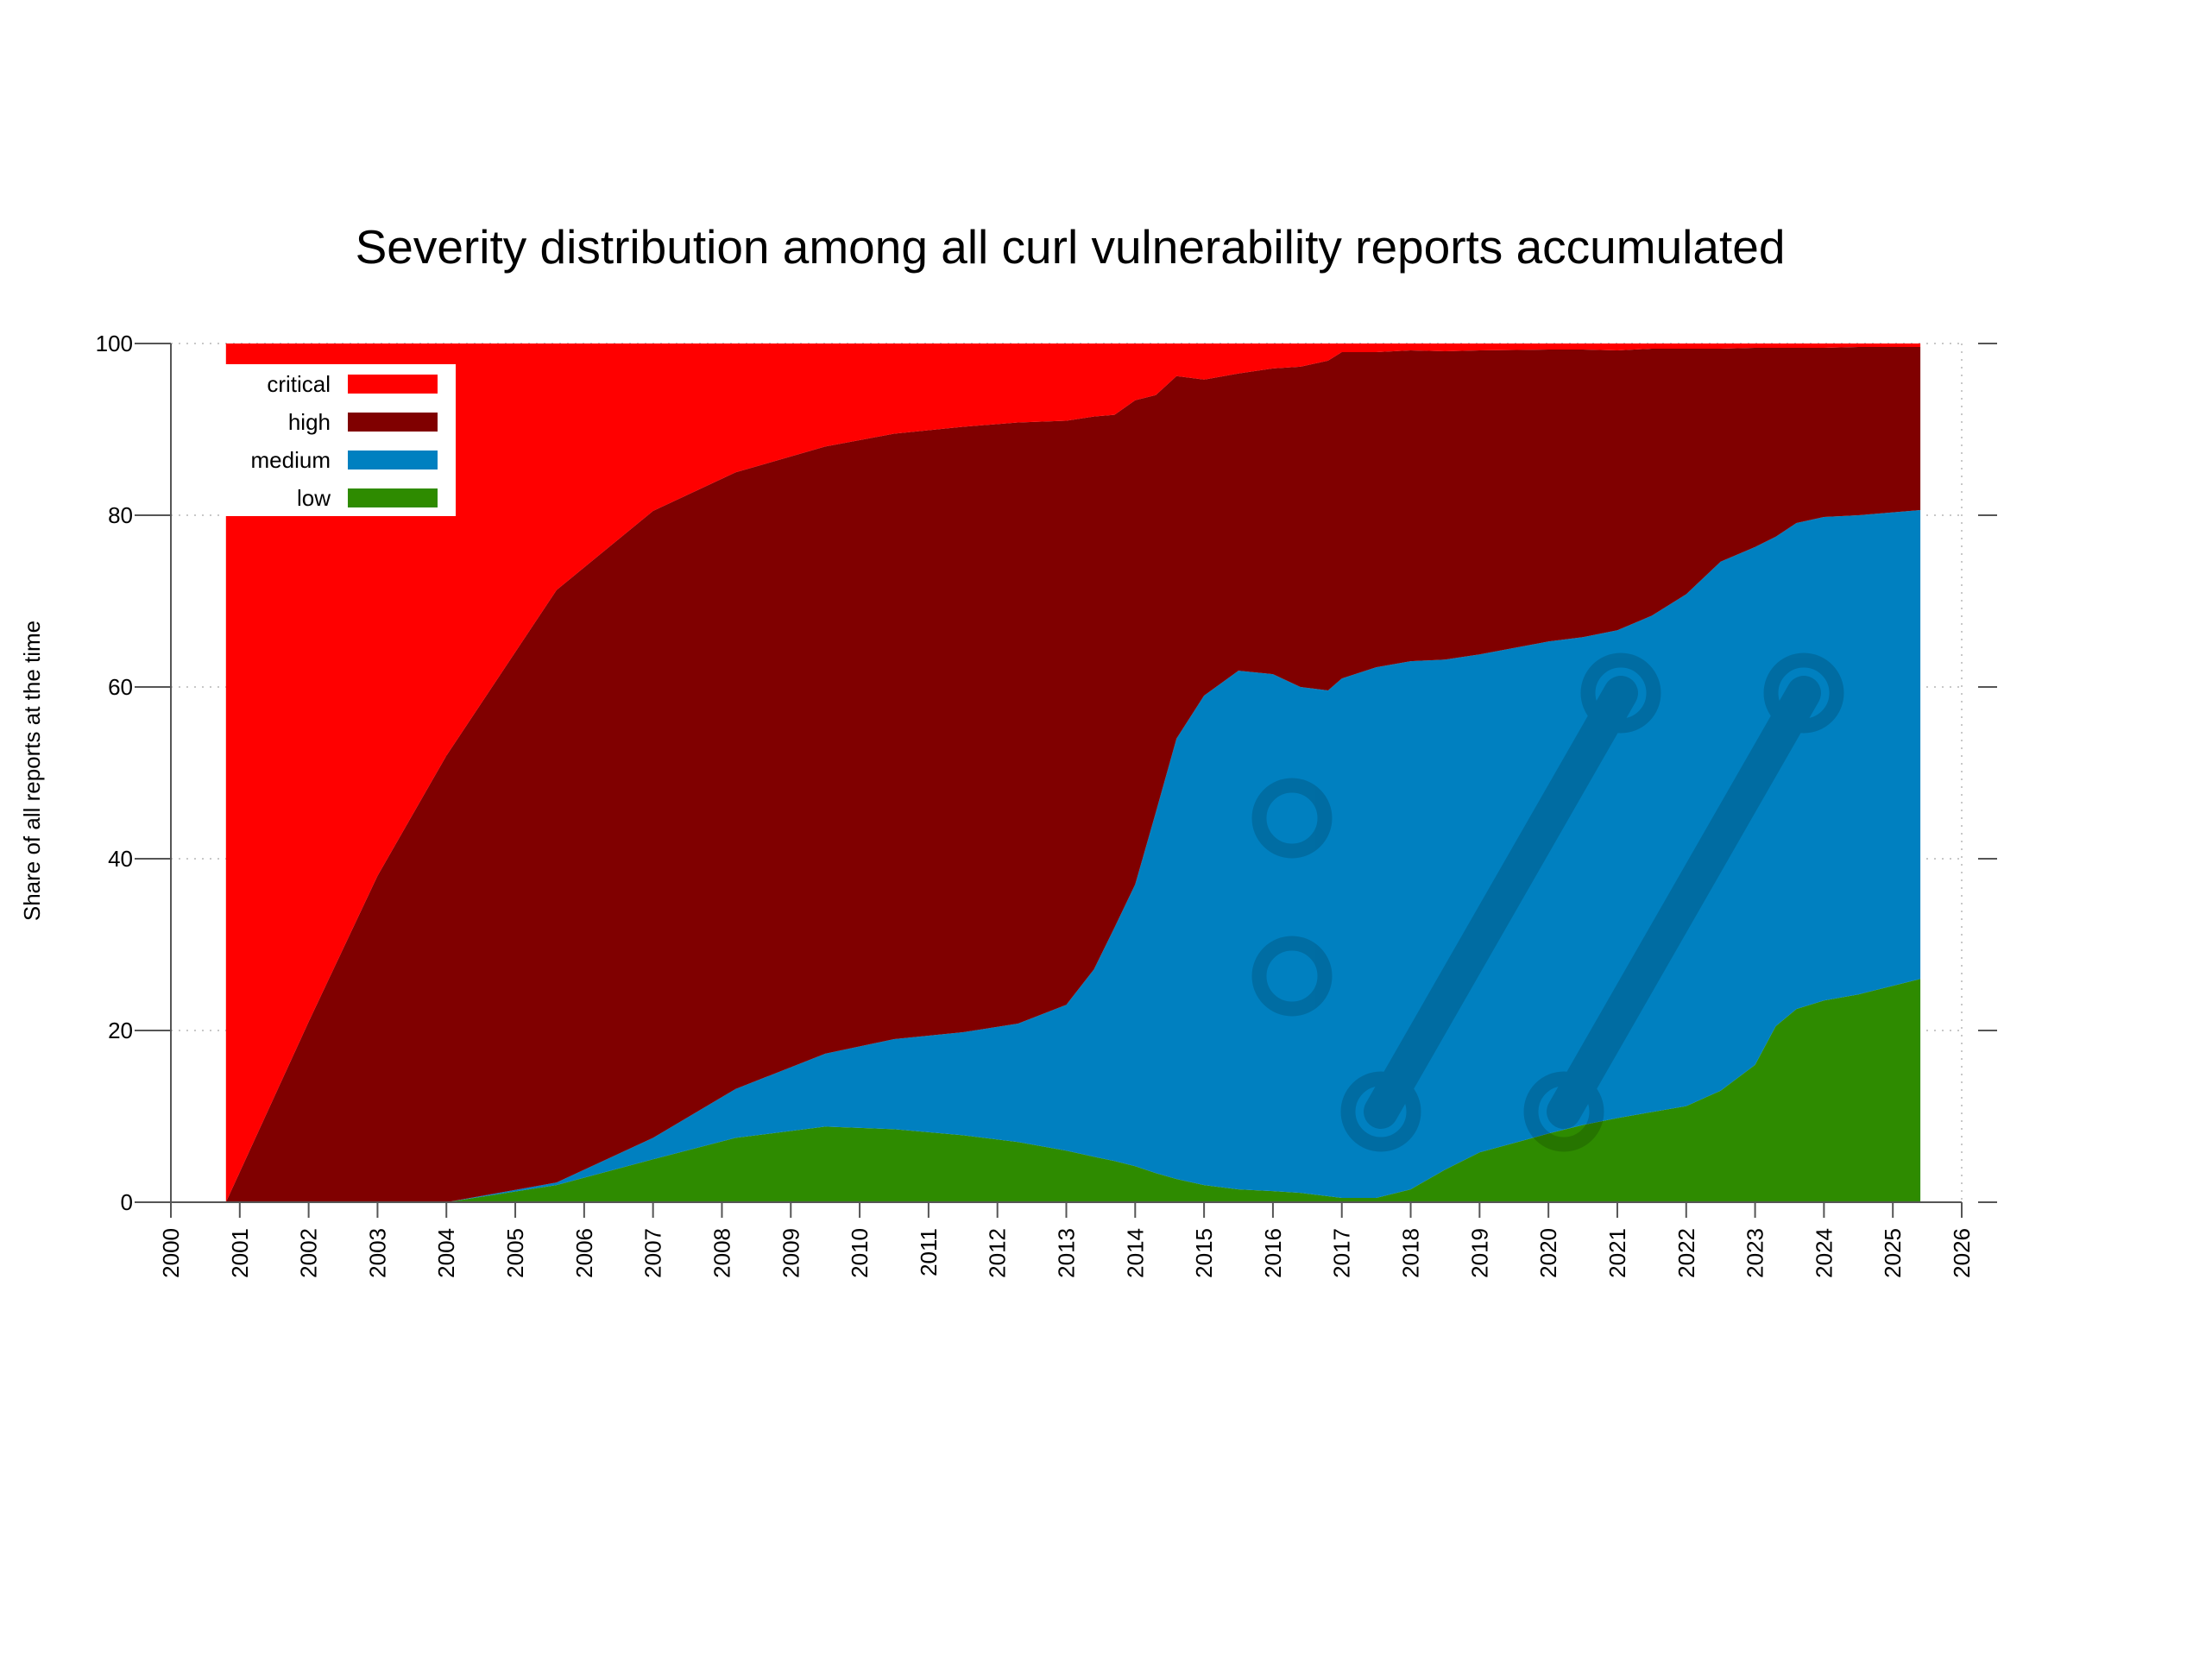 The width and height of the screenshot is (2212, 1670). I want to click on legend: critical high medium low, so click(339, 440).